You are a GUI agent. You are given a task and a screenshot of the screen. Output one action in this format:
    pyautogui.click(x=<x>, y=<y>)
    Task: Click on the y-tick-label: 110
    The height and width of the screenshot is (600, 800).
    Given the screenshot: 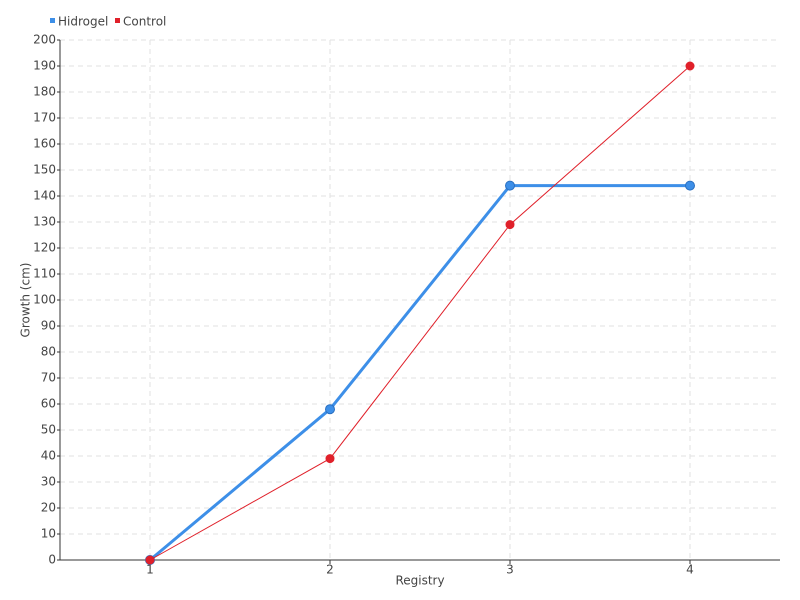 What is the action you would take?
    pyautogui.click(x=44, y=274)
    